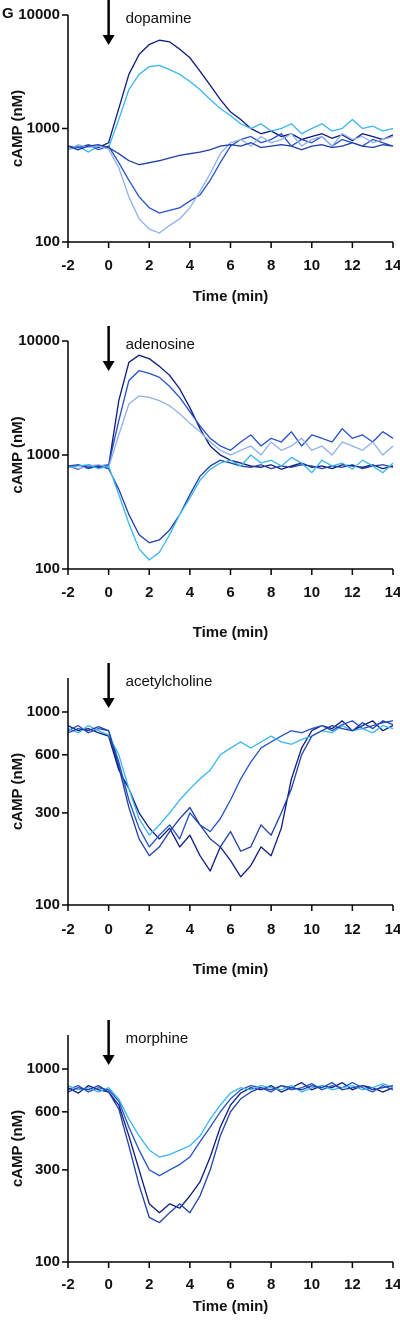 Image resolution: width=400 pixels, height=1325 pixels. Describe the element at coordinates (160, 344) in the screenshot. I see `annotation: adenosine` at that location.